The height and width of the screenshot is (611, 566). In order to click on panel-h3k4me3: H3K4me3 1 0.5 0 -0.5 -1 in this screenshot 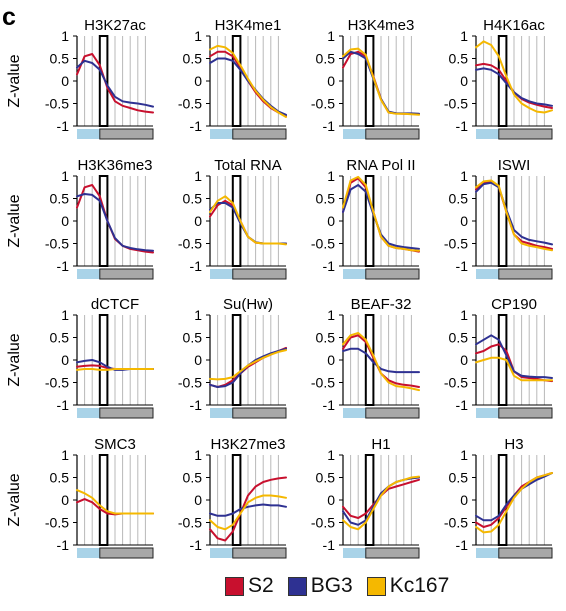, I will do `click(365, 78)`.